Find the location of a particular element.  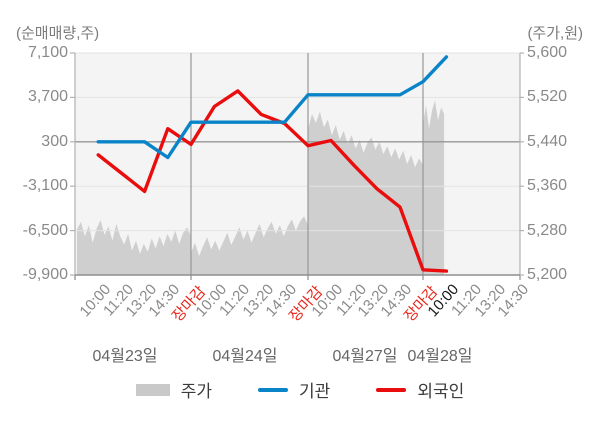

legend-label-price: 주가 is located at coordinates (196, 391).